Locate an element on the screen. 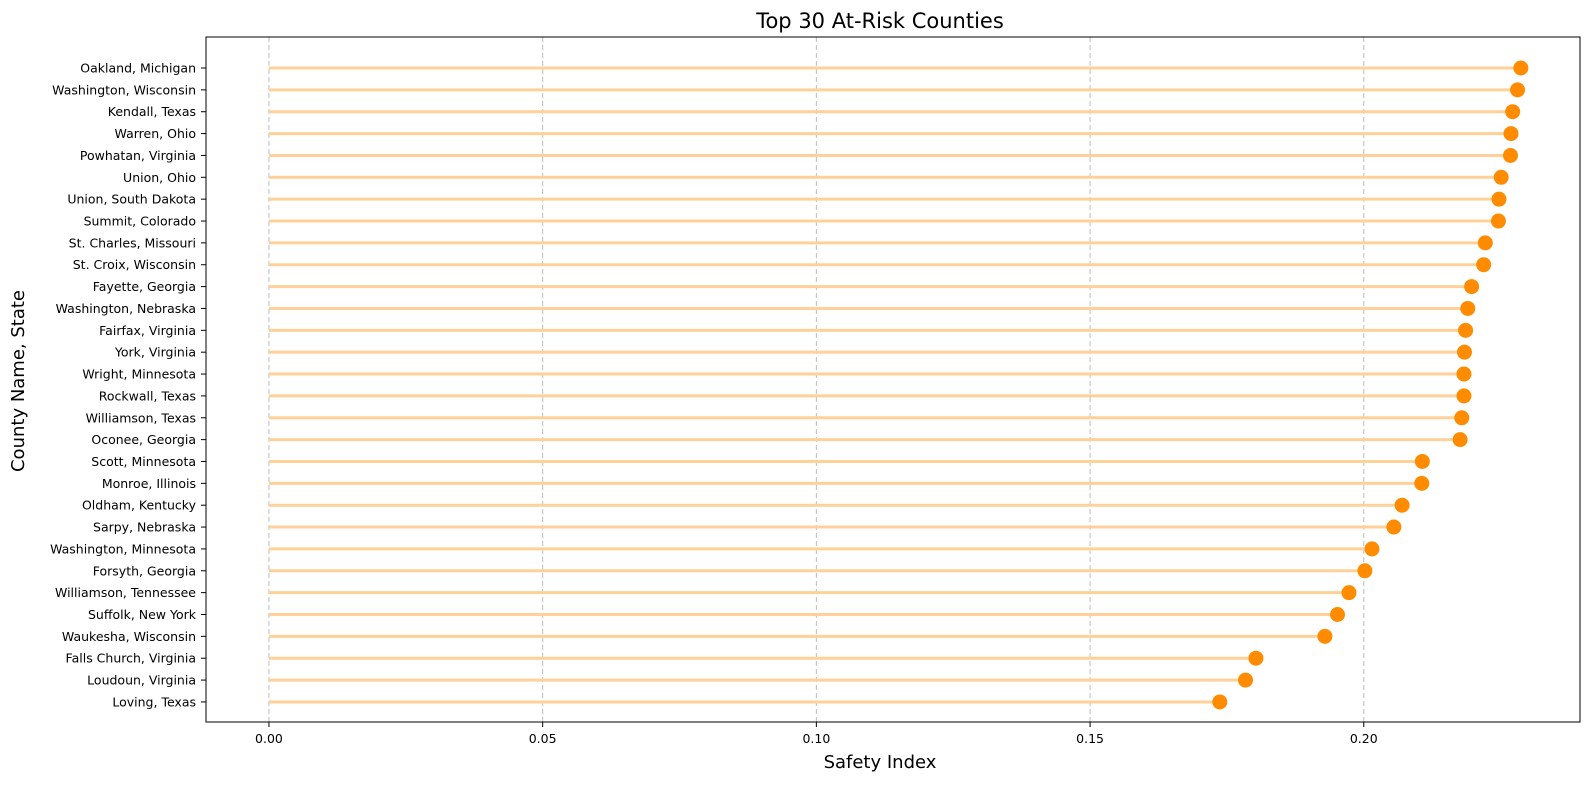  y-tick-label: Williamson, Texas is located at coordinates (141, 417).